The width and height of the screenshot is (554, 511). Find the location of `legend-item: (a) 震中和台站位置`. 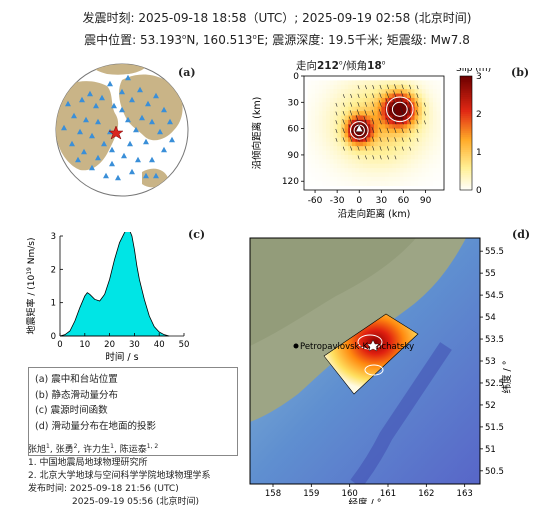

legend-item: (a) 震中和台站位置 is located at coordinates (76, 379).